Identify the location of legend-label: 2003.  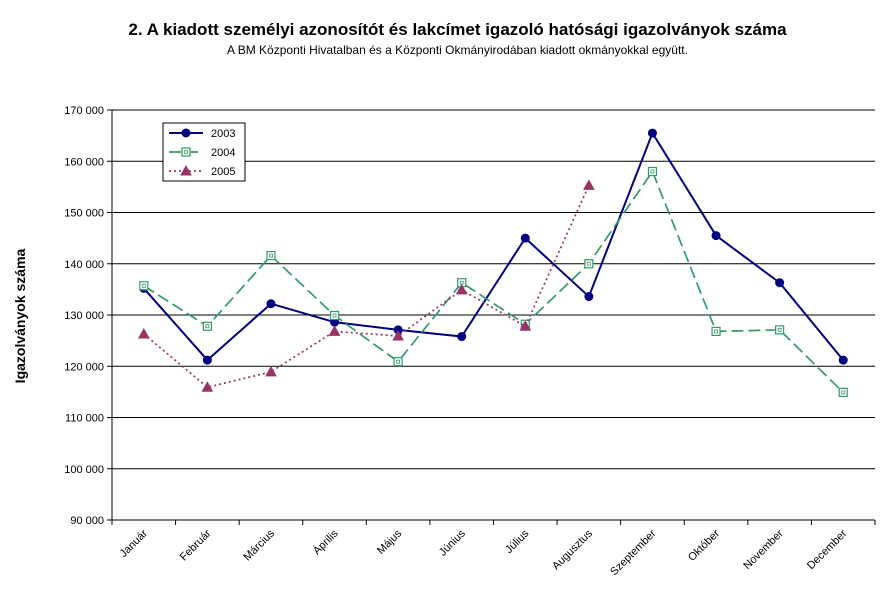
(223, 134).